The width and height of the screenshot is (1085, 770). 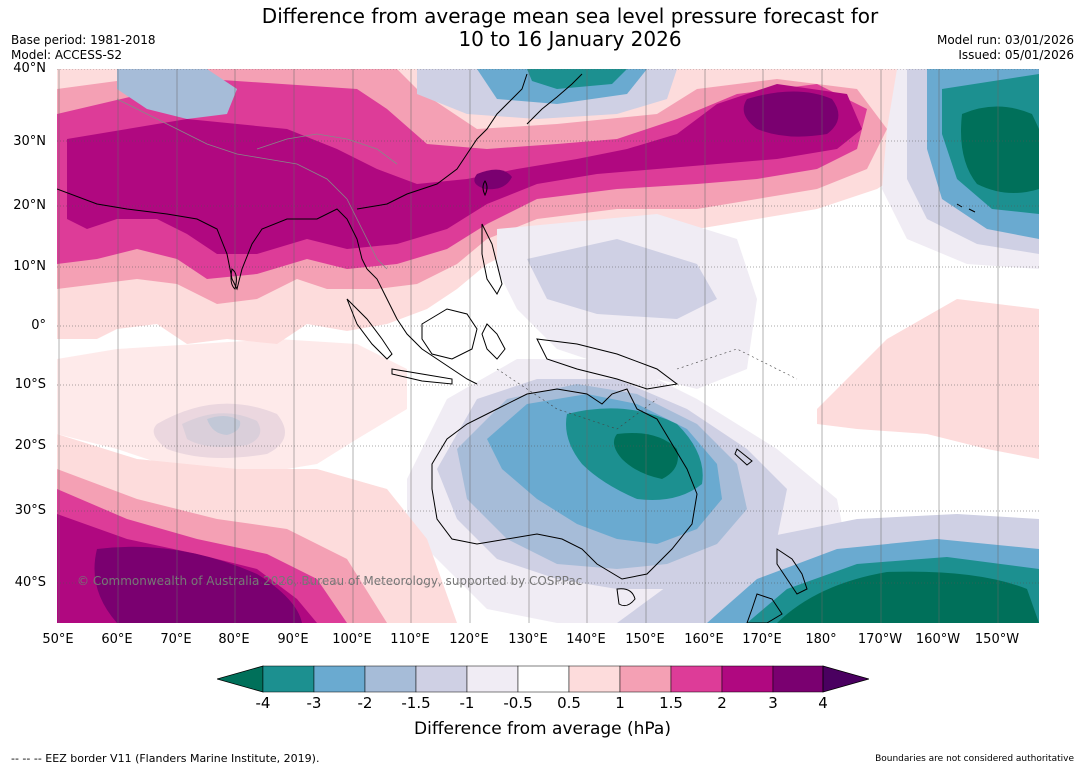 I want to click on colorbar-label: 1.5, so click(x=671, y=703).